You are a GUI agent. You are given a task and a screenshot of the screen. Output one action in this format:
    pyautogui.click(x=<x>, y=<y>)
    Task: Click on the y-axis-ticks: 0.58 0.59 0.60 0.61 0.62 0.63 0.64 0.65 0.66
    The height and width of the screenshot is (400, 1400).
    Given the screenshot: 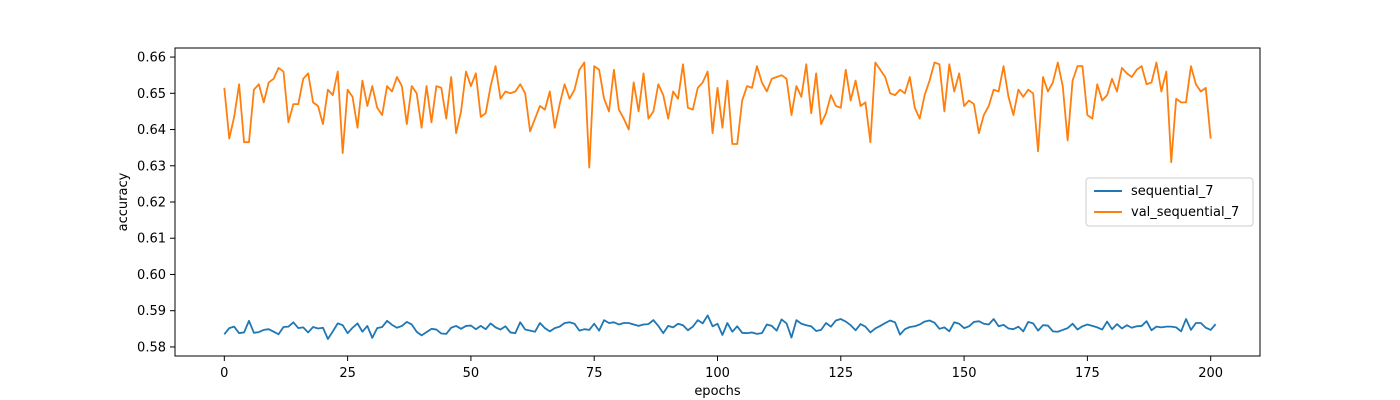 What is the action you would take?
    pyautogui.click(x=156, y=203)
    